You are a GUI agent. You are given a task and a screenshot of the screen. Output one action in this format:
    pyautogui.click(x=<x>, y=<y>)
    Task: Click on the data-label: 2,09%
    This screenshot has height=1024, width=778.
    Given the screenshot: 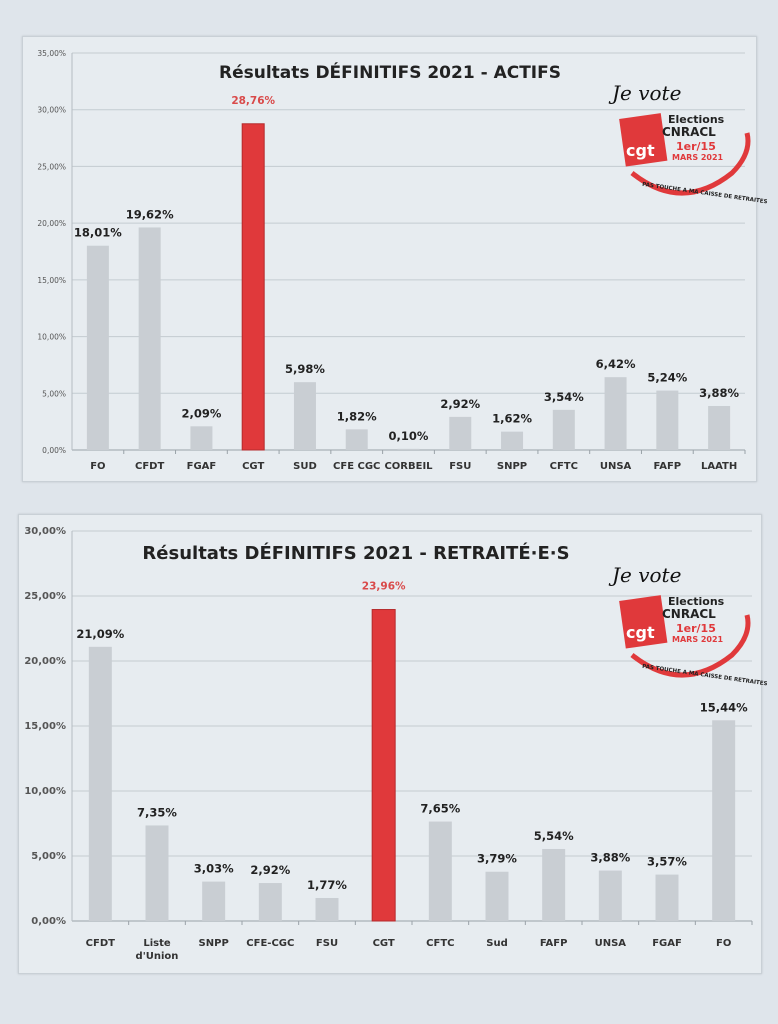 What is the action you would take?
    pyautogui.click(x=201, y=413)
    